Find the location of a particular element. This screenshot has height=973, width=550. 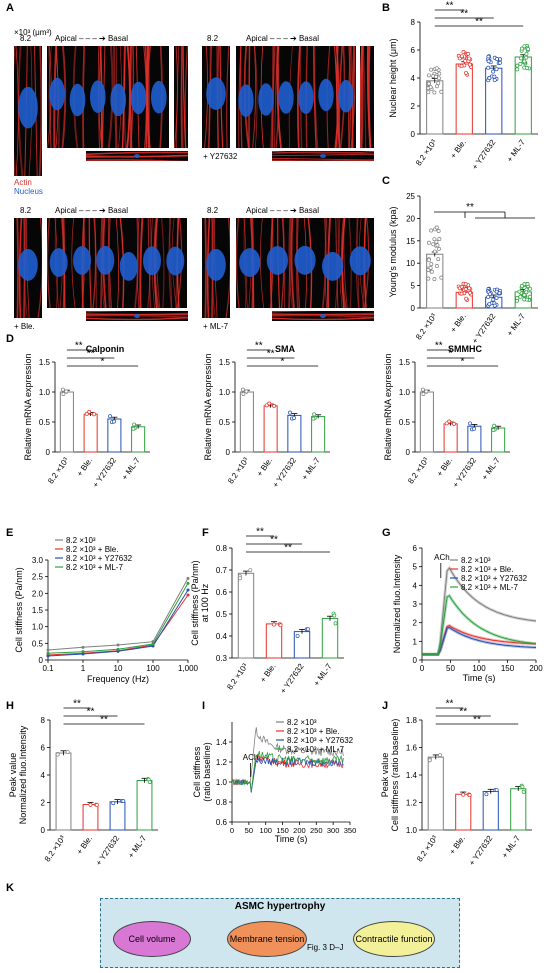

panel-h-sig-2: ** is located at coordinates (104, 720).